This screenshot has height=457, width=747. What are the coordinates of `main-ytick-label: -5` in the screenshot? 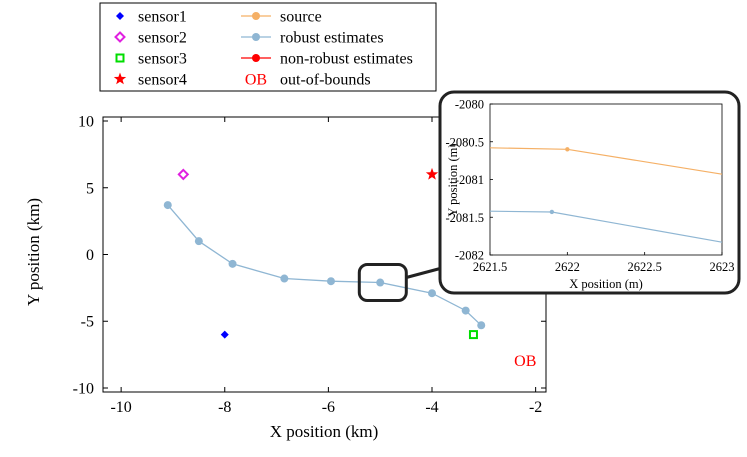 It's located at (87, 322).